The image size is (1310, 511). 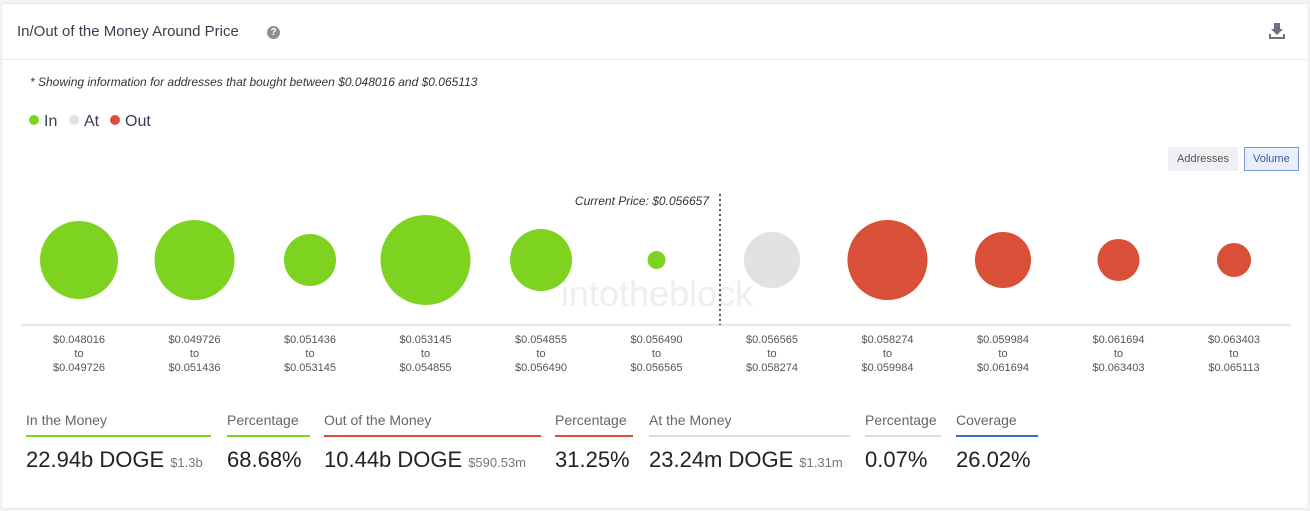 I want to click on legend-item: In, so click(x=43, y=122).